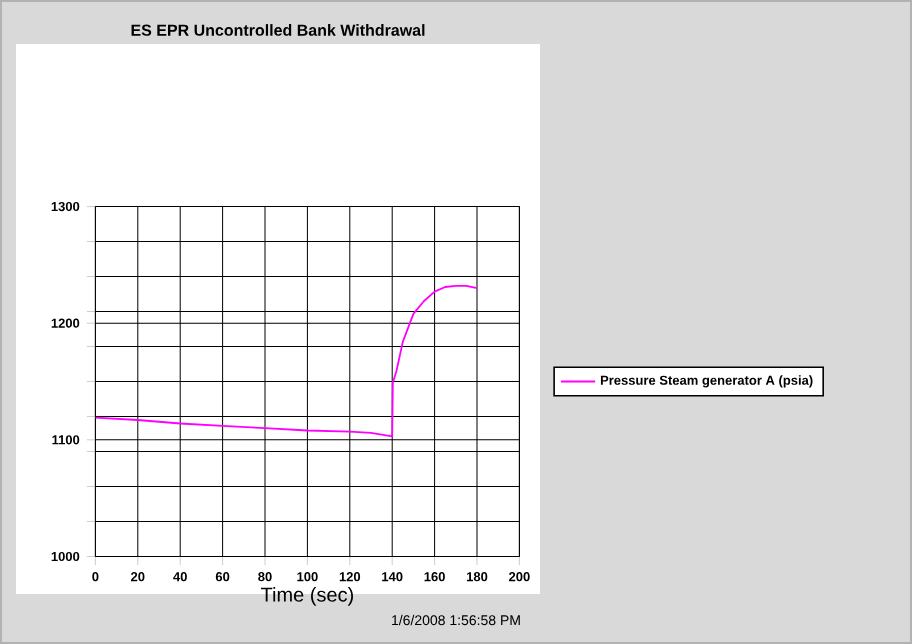 Image resolution: width=912 pixels, height=644 pixels. I want to click on line-series, so click(286, 361).